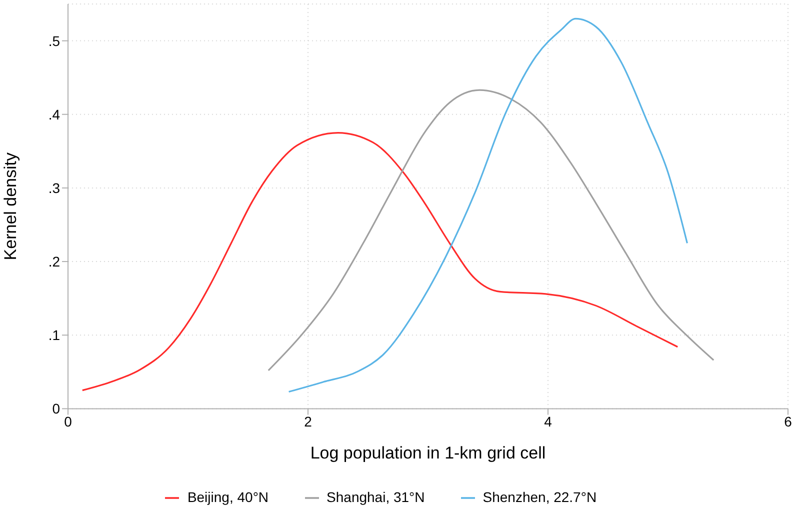 This screenshot has width=796, height=515. I want to click on x-tick-label: 4, so click(548, 422).